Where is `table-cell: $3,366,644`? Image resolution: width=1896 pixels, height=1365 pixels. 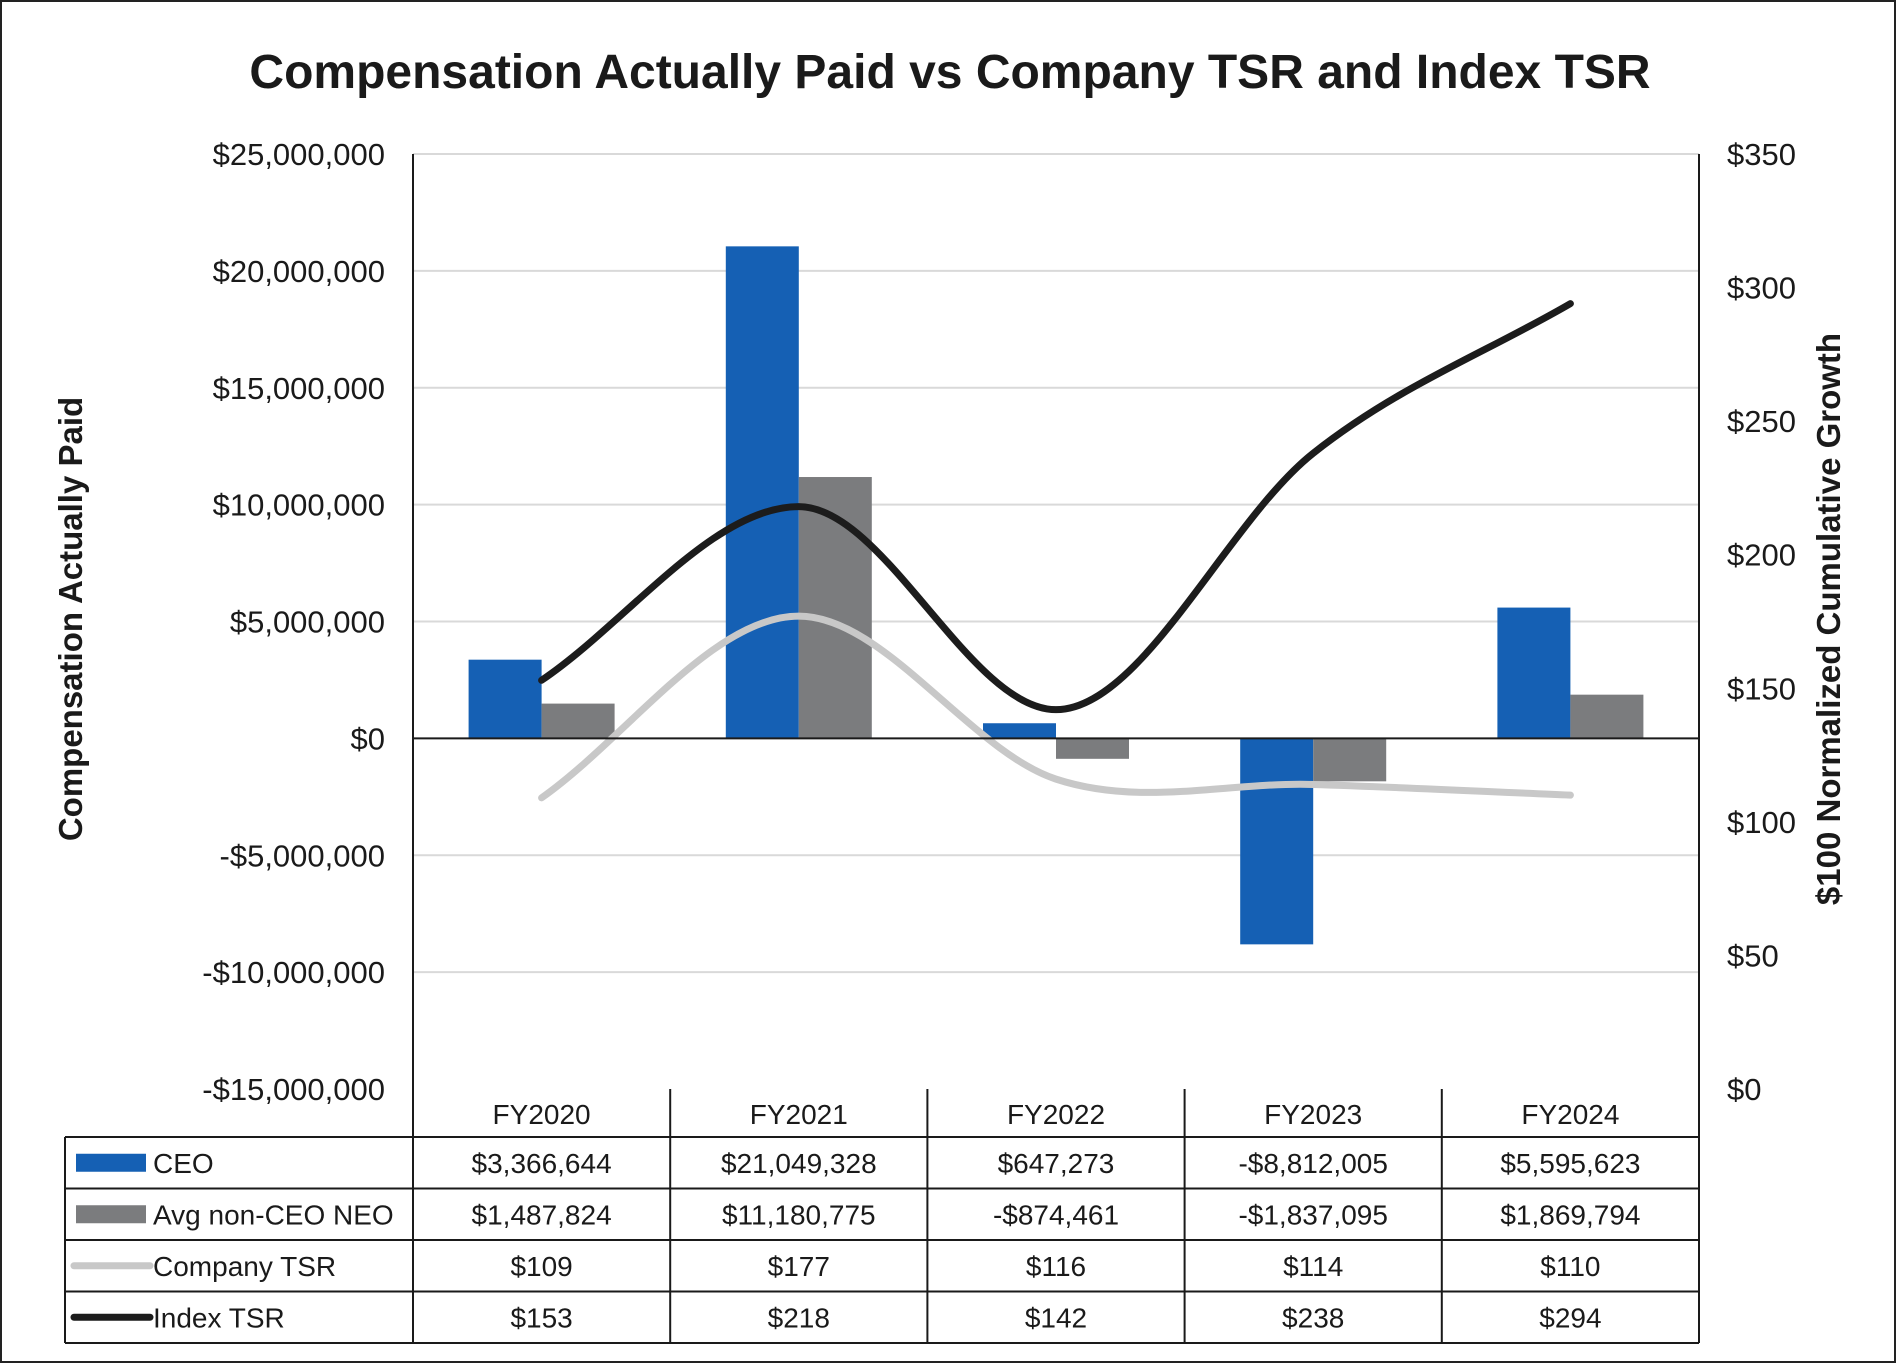 table-cell: $3,366,644 is located at coordinates (542, 1163).